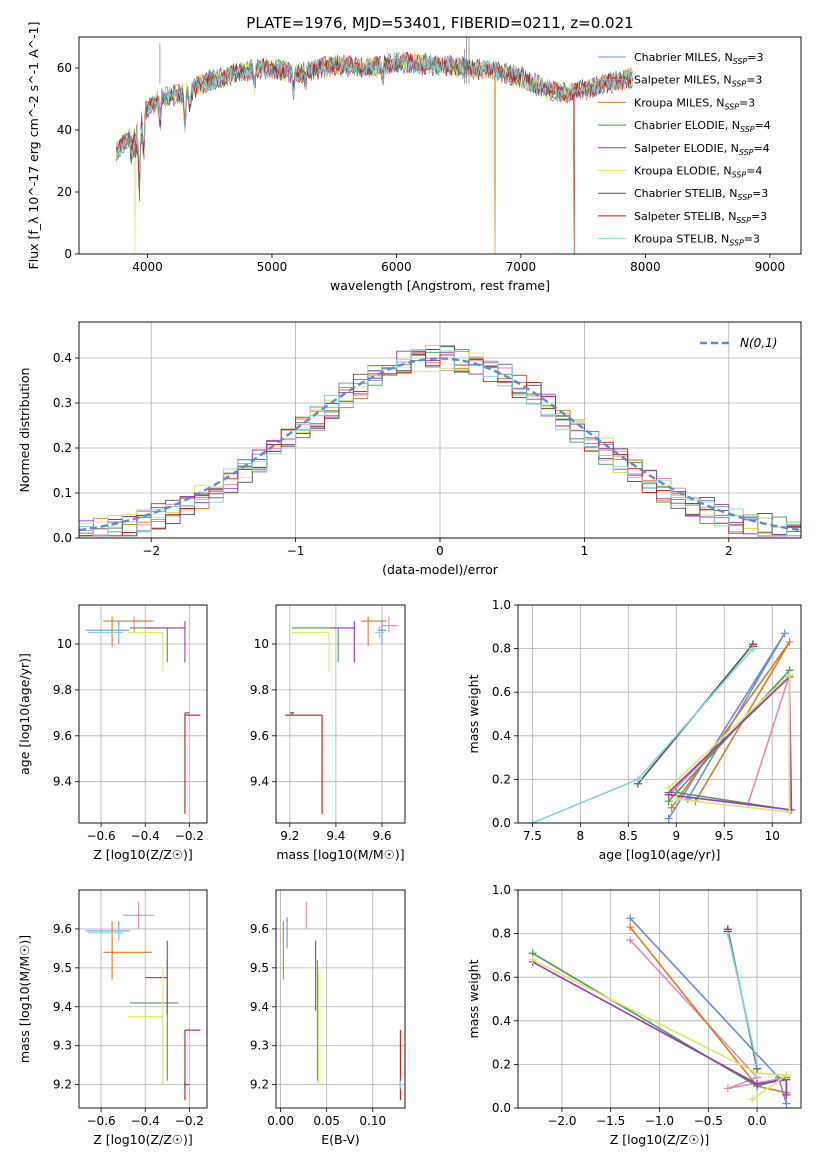  What do you see at coordinates (610, 1121) in the screenshot?
I see `x-tick-label: −1.5` at bounding box center [610, 1121].